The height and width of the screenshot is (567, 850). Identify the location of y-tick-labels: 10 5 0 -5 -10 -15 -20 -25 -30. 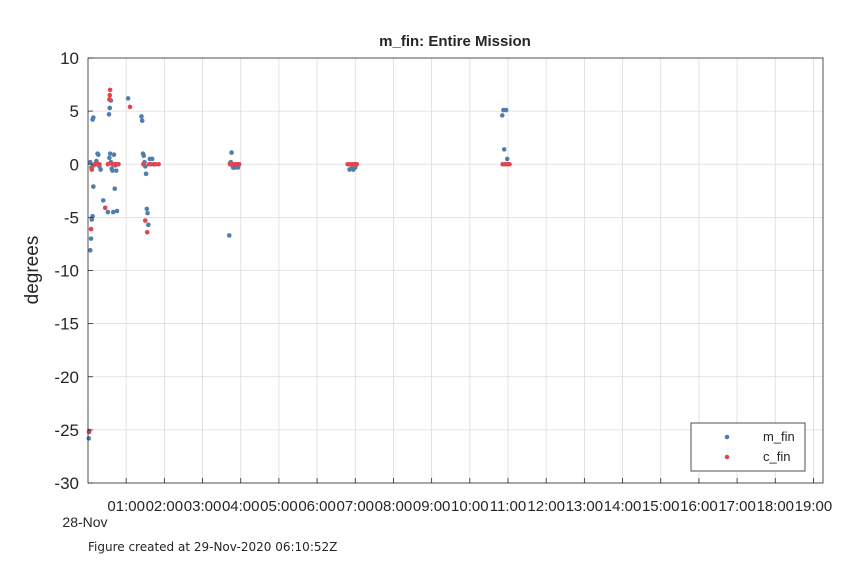
(66, 271).